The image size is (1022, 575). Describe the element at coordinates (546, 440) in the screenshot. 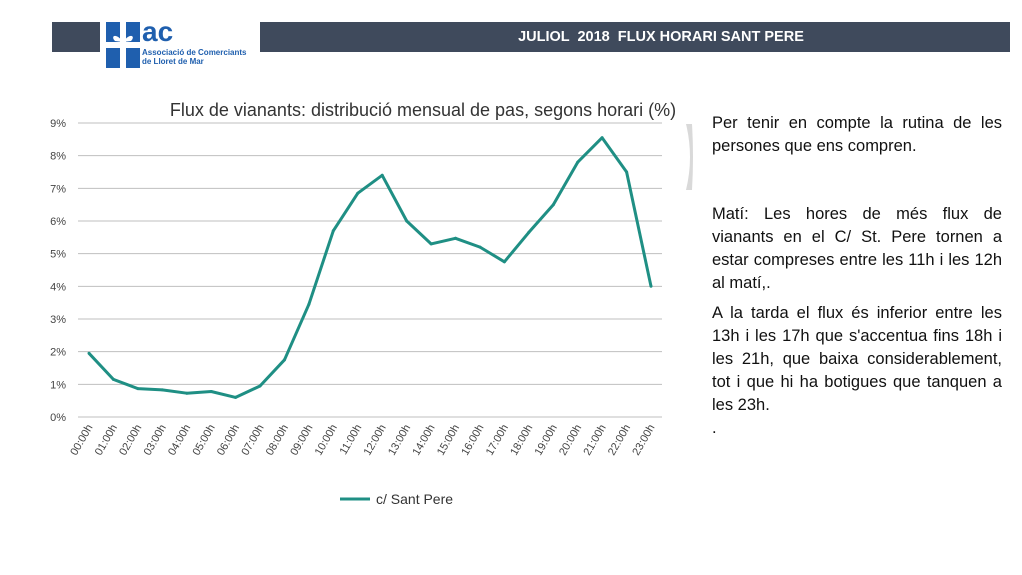

I see `x-tick-label: 19:00h` at that location.